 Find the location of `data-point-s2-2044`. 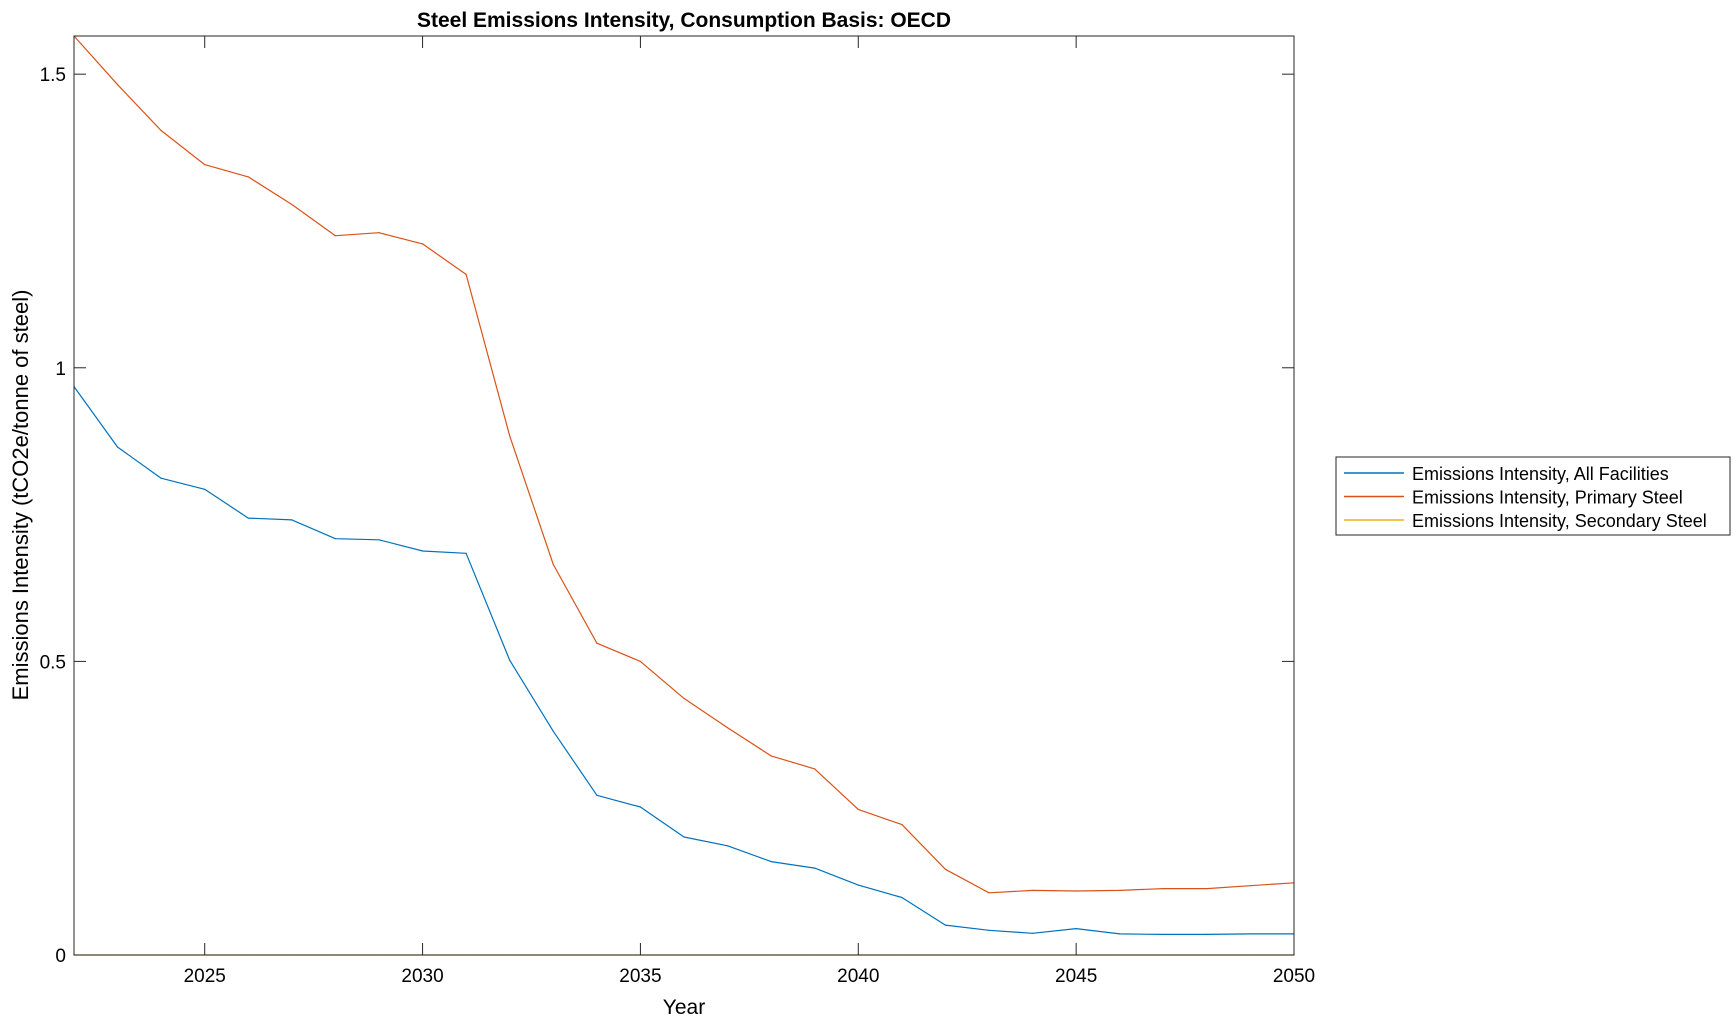

data-point-s2-2044 is located at coordinates (1033, 890).